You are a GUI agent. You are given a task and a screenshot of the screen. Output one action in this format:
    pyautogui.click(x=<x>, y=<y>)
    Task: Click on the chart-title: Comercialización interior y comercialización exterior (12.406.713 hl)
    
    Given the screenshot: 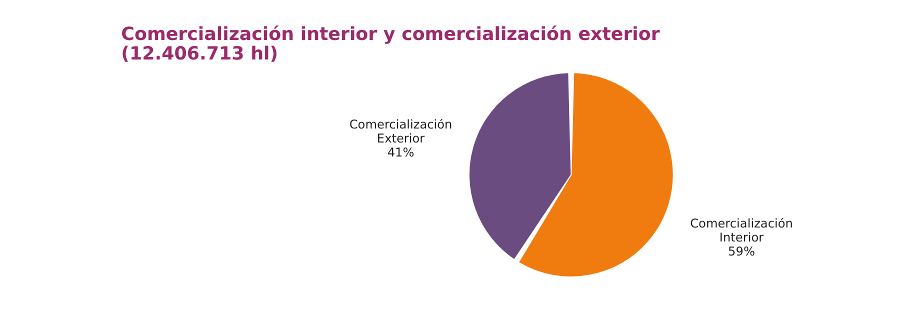 What is the action you would take?
    pyautogui.click(x=390, y=44)
    